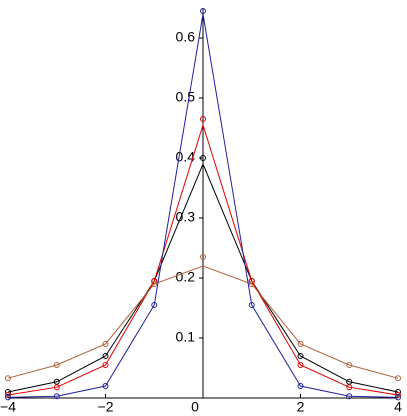 Image resolution: width=407 pixels, height=416 pixels. What do you see at coordinates (186, 157) in the screenshot?
I see `y-tick-label: 0.4` at bounding box center [186, 157].